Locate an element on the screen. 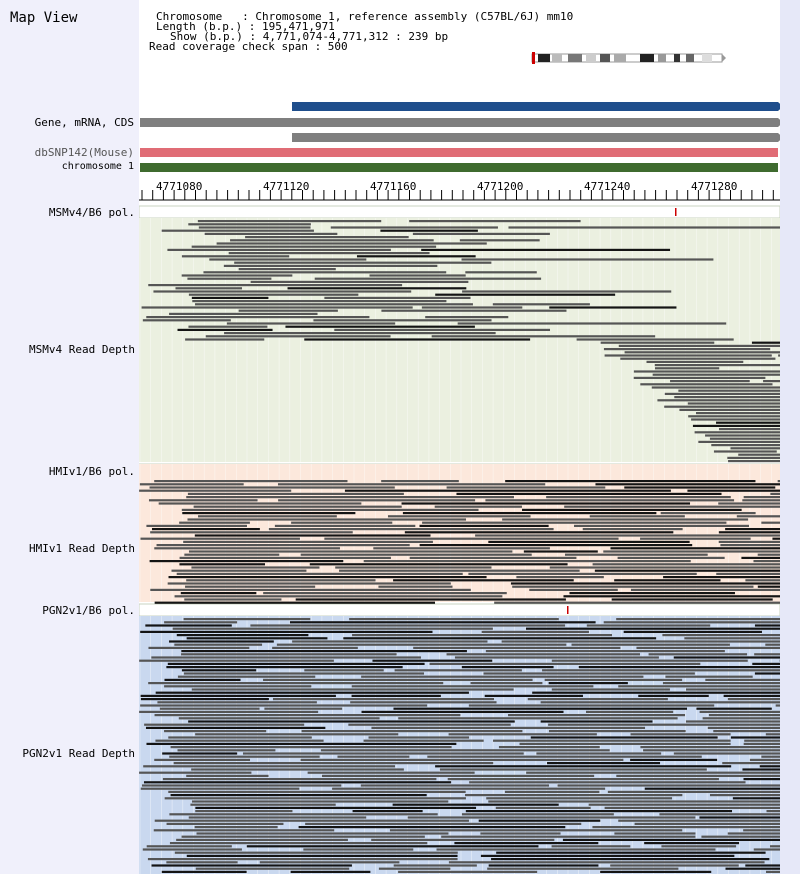 This screenshot has height=874, width=800. gene-bar is located at coordinates (459, 122).